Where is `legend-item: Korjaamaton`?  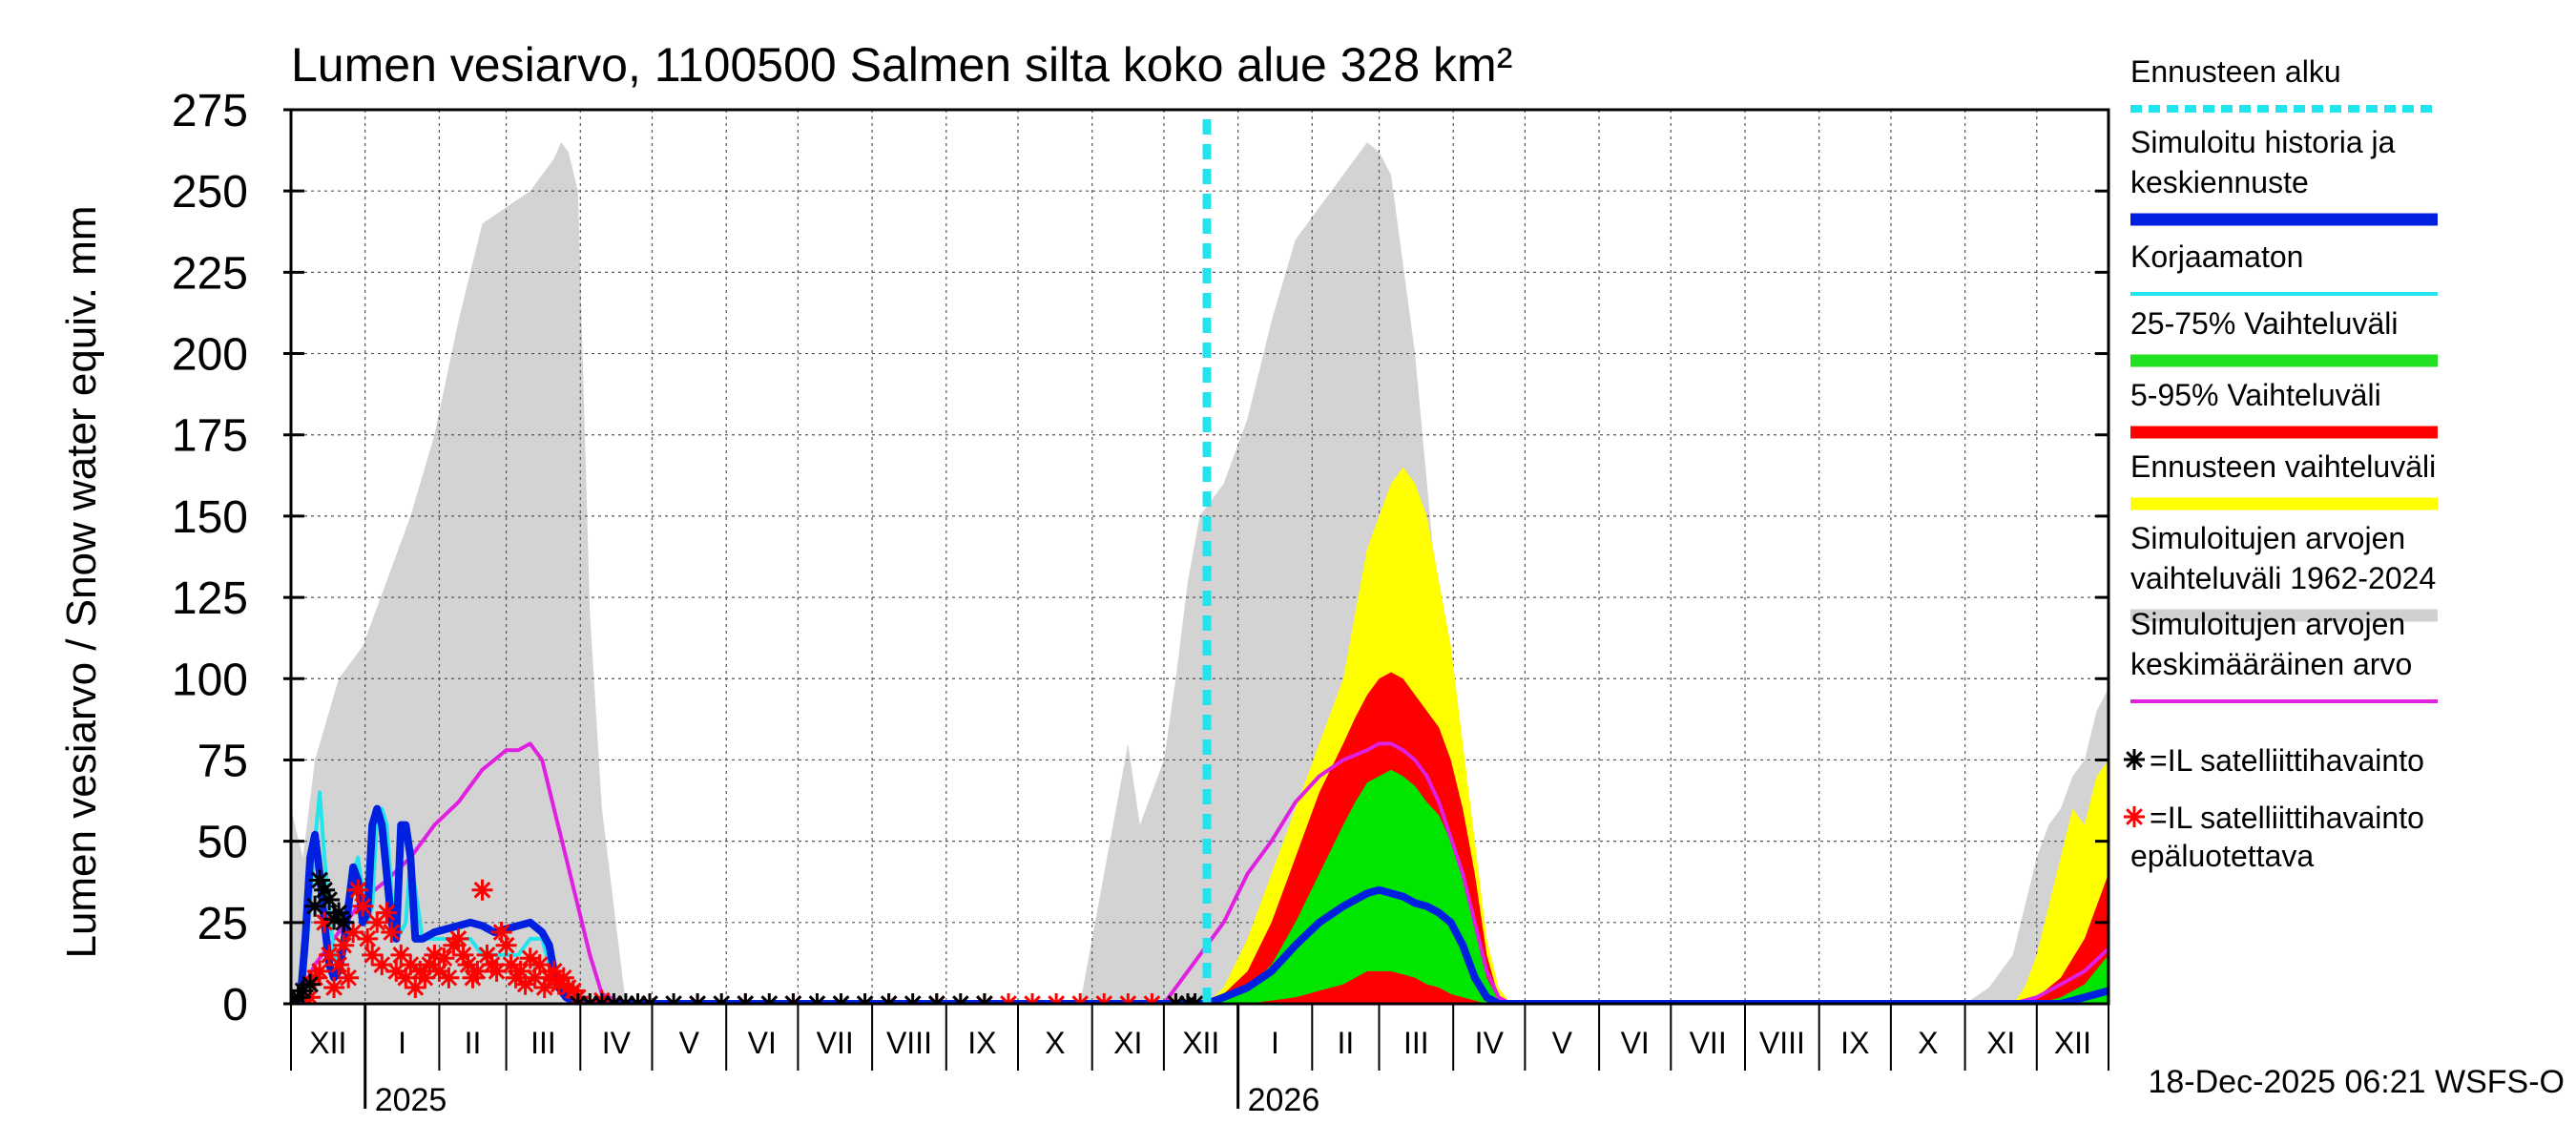
legend-item: Korjaamaton is located at coordinates (2284, 268).